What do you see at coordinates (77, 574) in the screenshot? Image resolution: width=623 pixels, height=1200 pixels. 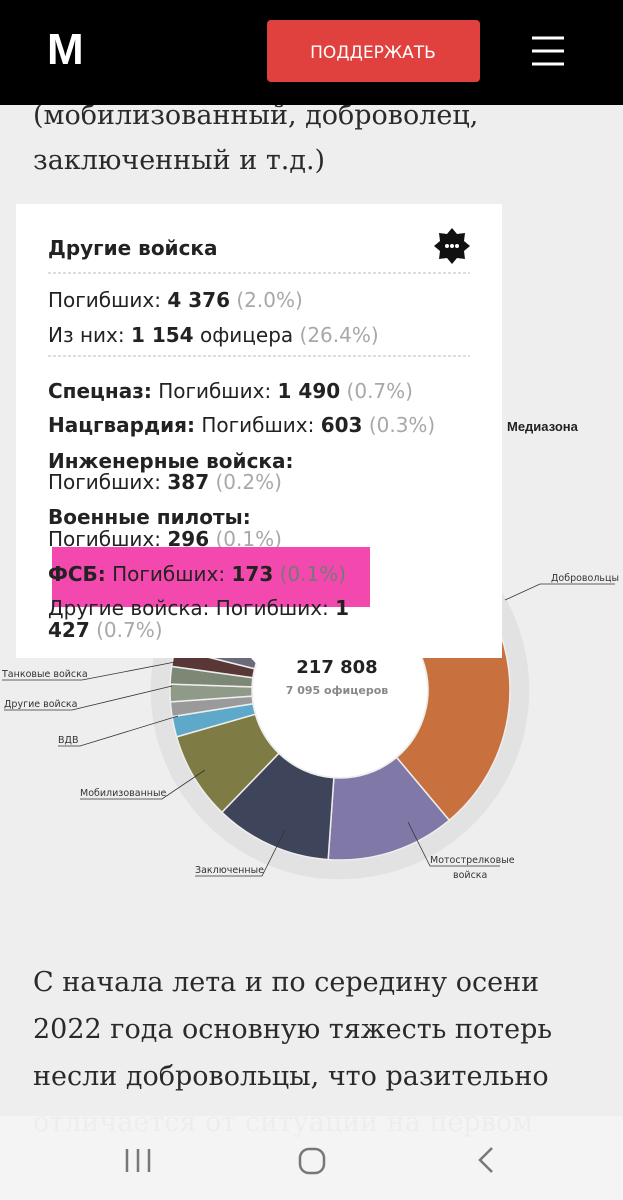 I see `name: ФСБ:` at bounding box center [77, 574].